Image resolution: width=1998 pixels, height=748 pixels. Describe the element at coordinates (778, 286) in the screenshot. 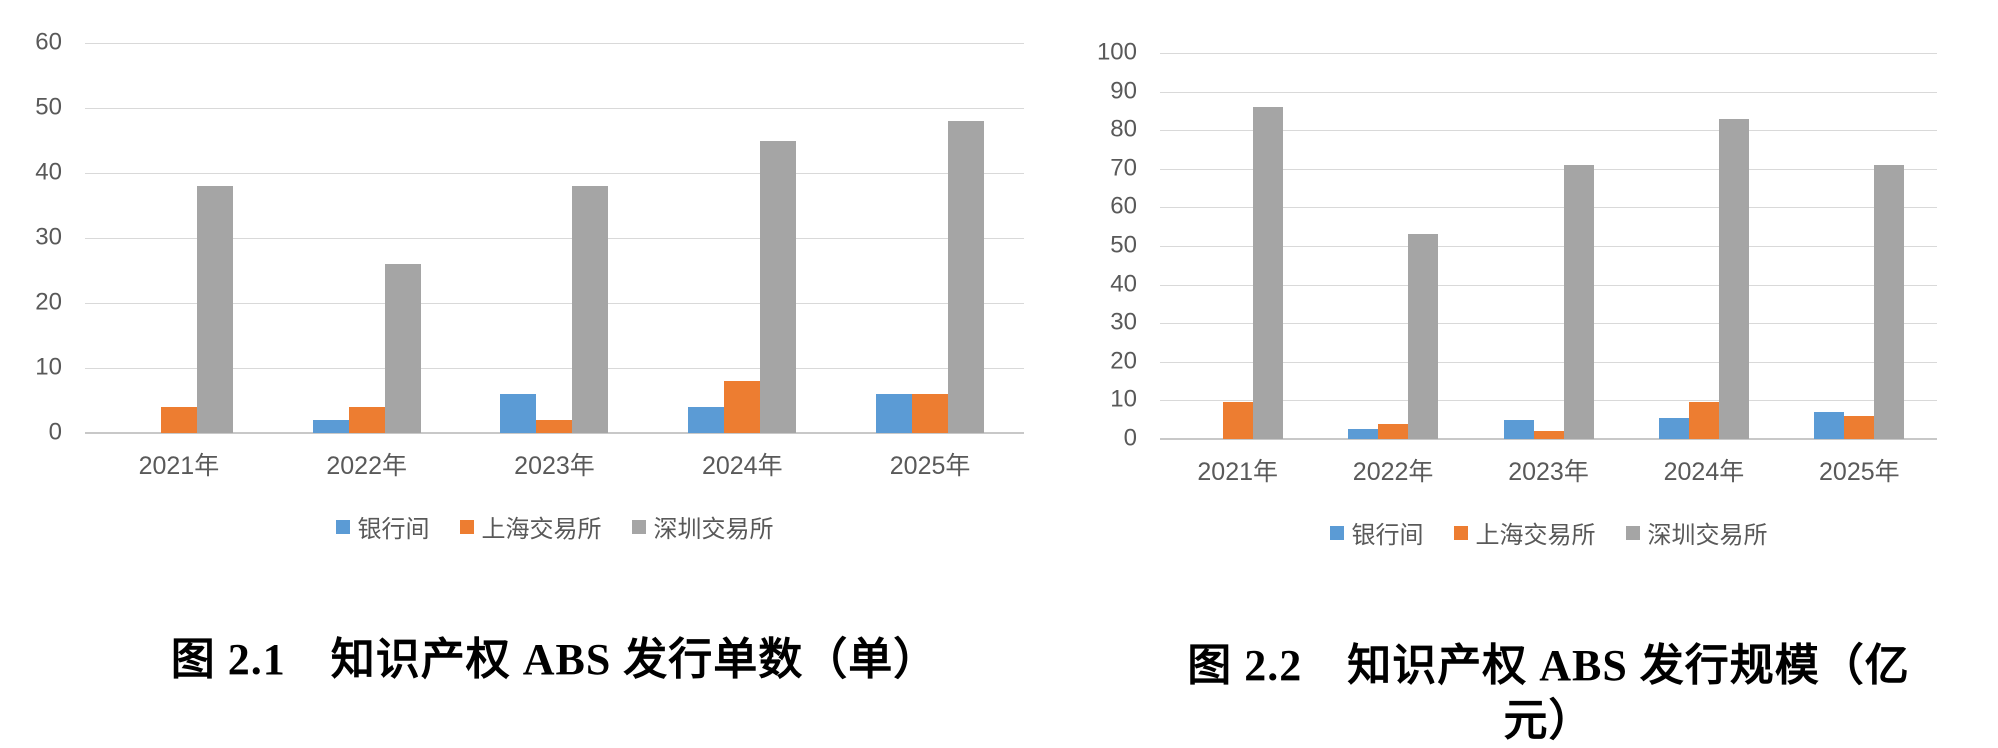

I see `bar-szse-2024` at that location.